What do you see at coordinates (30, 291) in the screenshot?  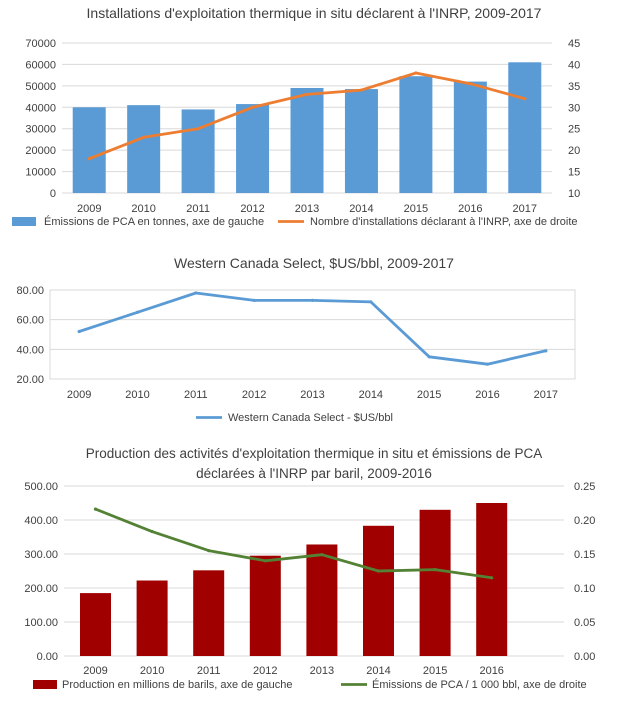 I see `chart2-y-left-tick-label: 80.00` at bounding box center [30, 291].